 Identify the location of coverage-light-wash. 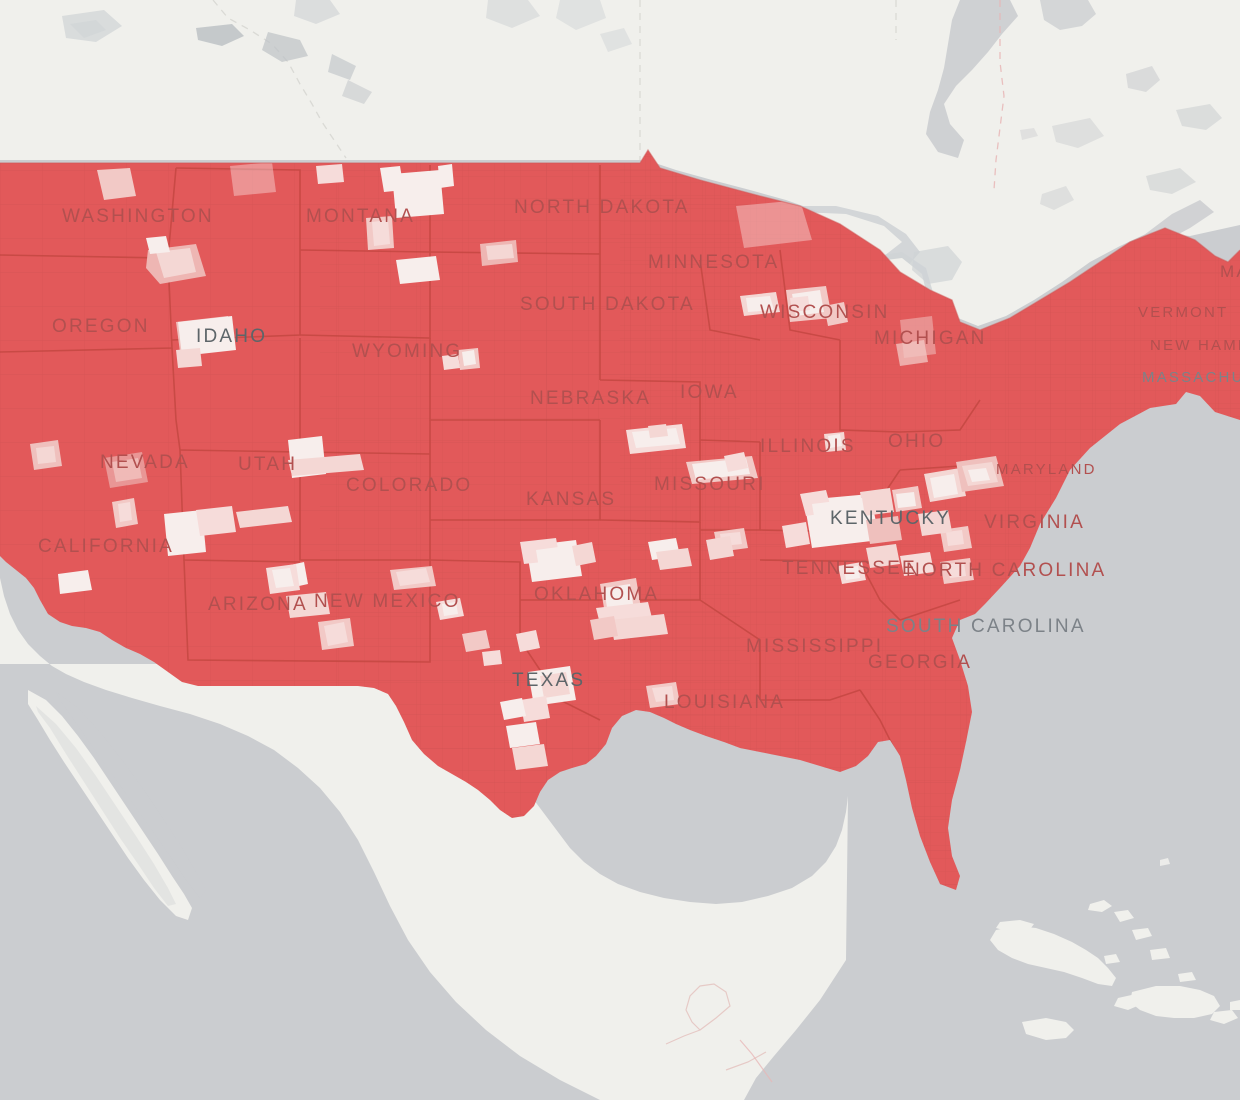
(521, 205).